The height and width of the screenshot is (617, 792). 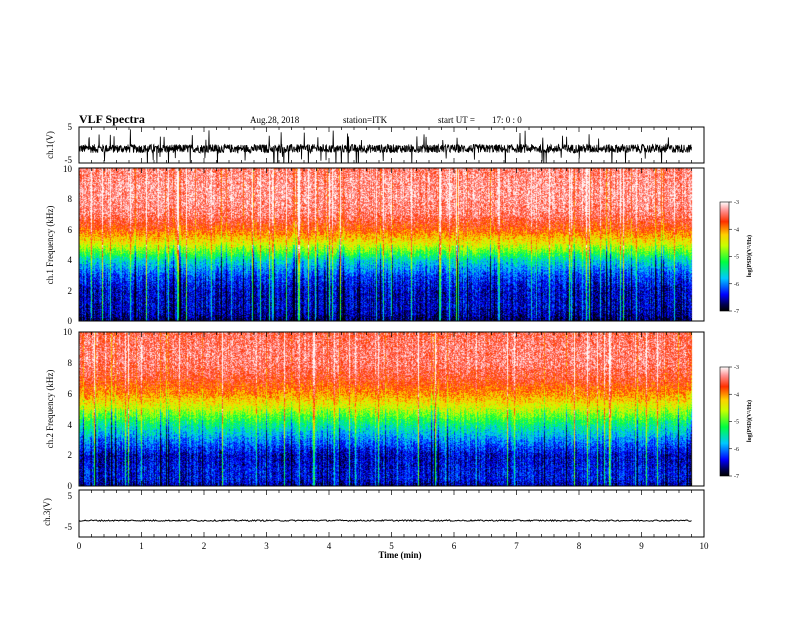 I want to click on colorbar-2: -3 -4 -5 -6 -7 log(PSD)(V²/Hz), so click(x=736, y=422).